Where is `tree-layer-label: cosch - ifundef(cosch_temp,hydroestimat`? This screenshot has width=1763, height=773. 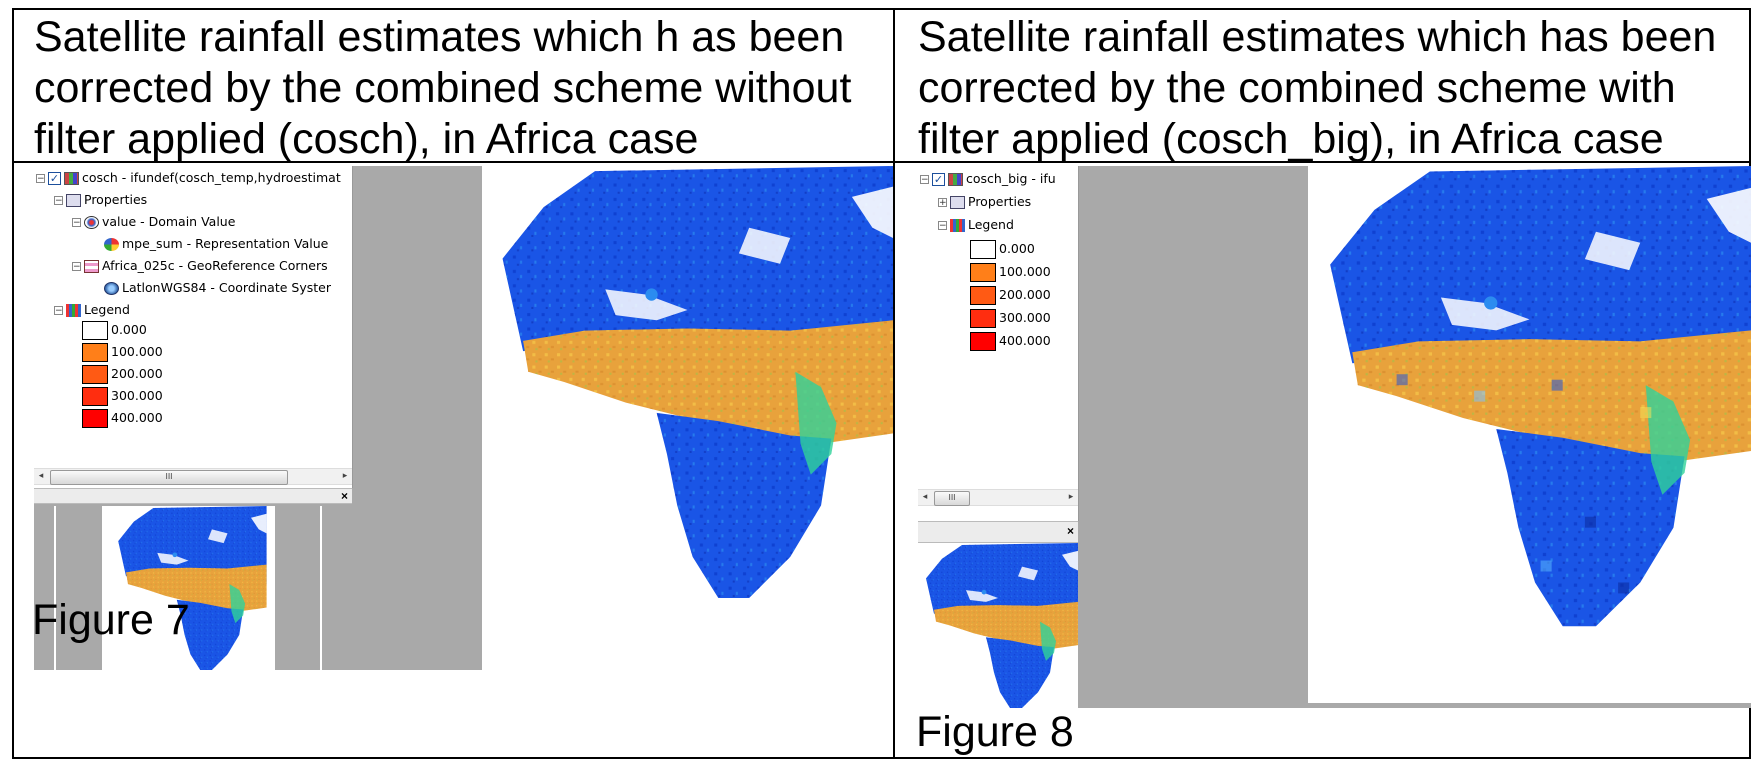
tree-layer-label: cosch - ifundef(cosch_temp,hydroestimat is located at coordinates (211, 177).